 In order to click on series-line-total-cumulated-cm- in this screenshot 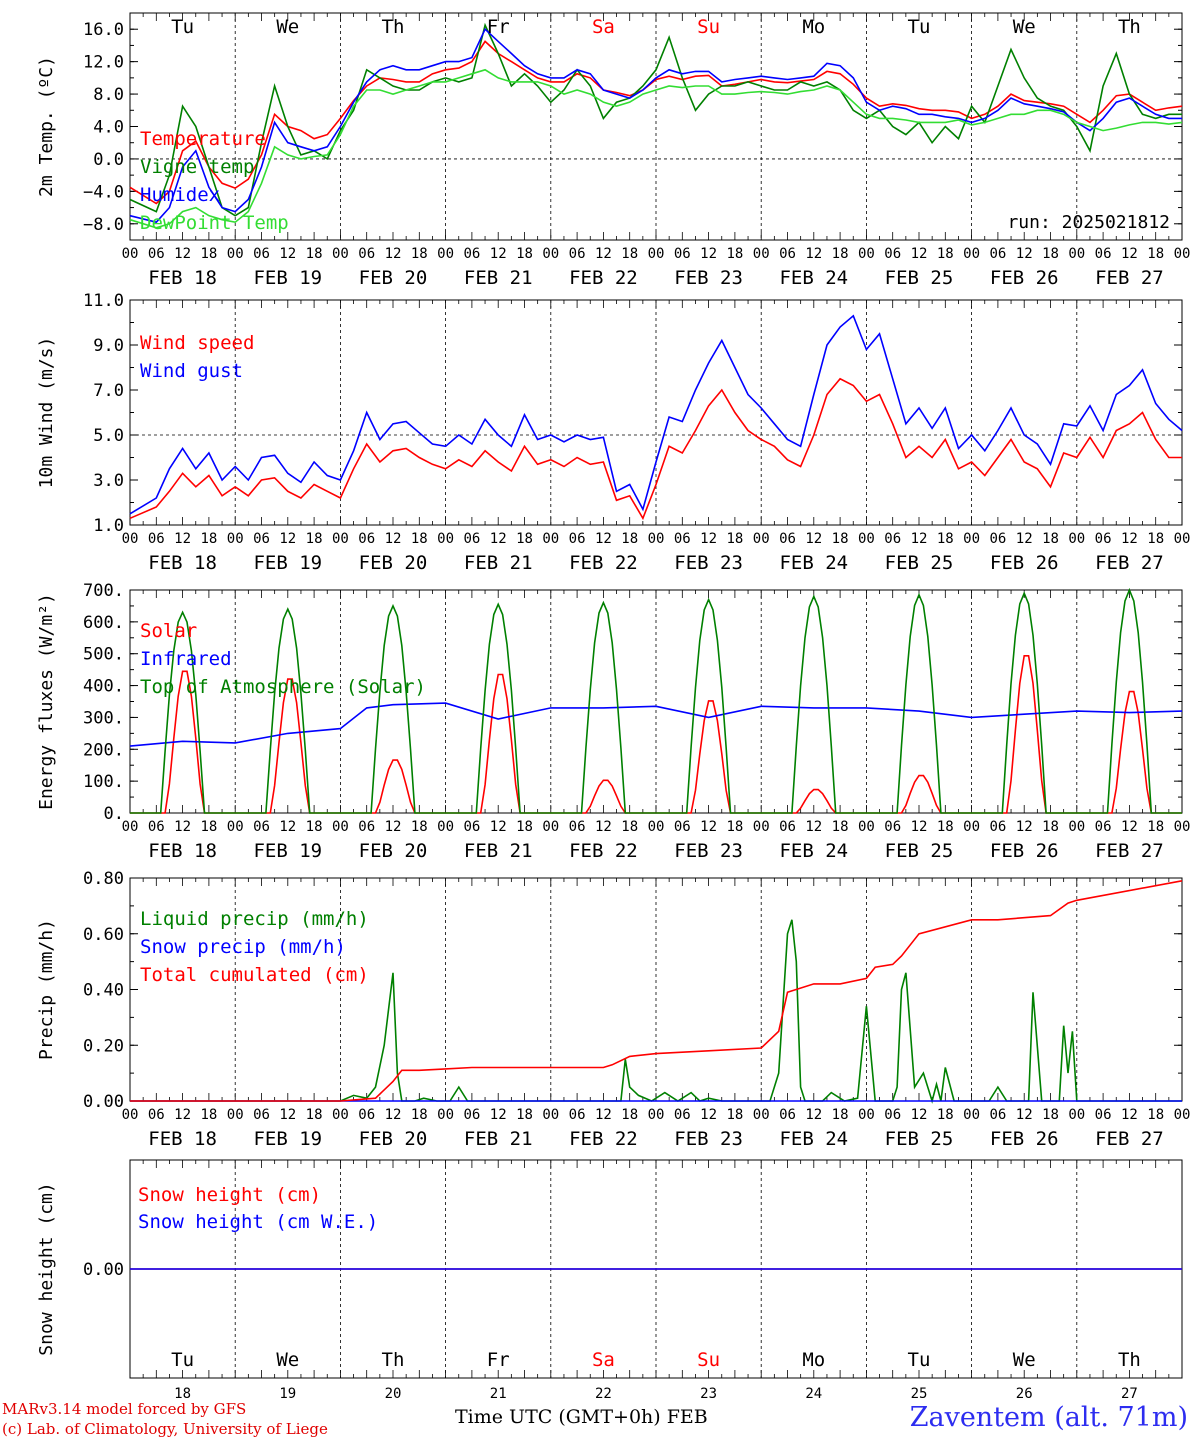, I will do `click(656, 991)`.